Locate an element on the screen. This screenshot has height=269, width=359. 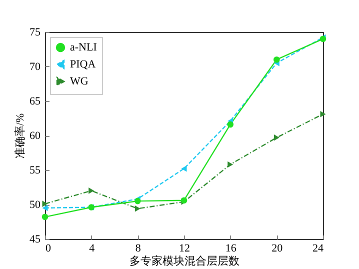
y-tick-label: 75 is located at coordinates (35, 32).